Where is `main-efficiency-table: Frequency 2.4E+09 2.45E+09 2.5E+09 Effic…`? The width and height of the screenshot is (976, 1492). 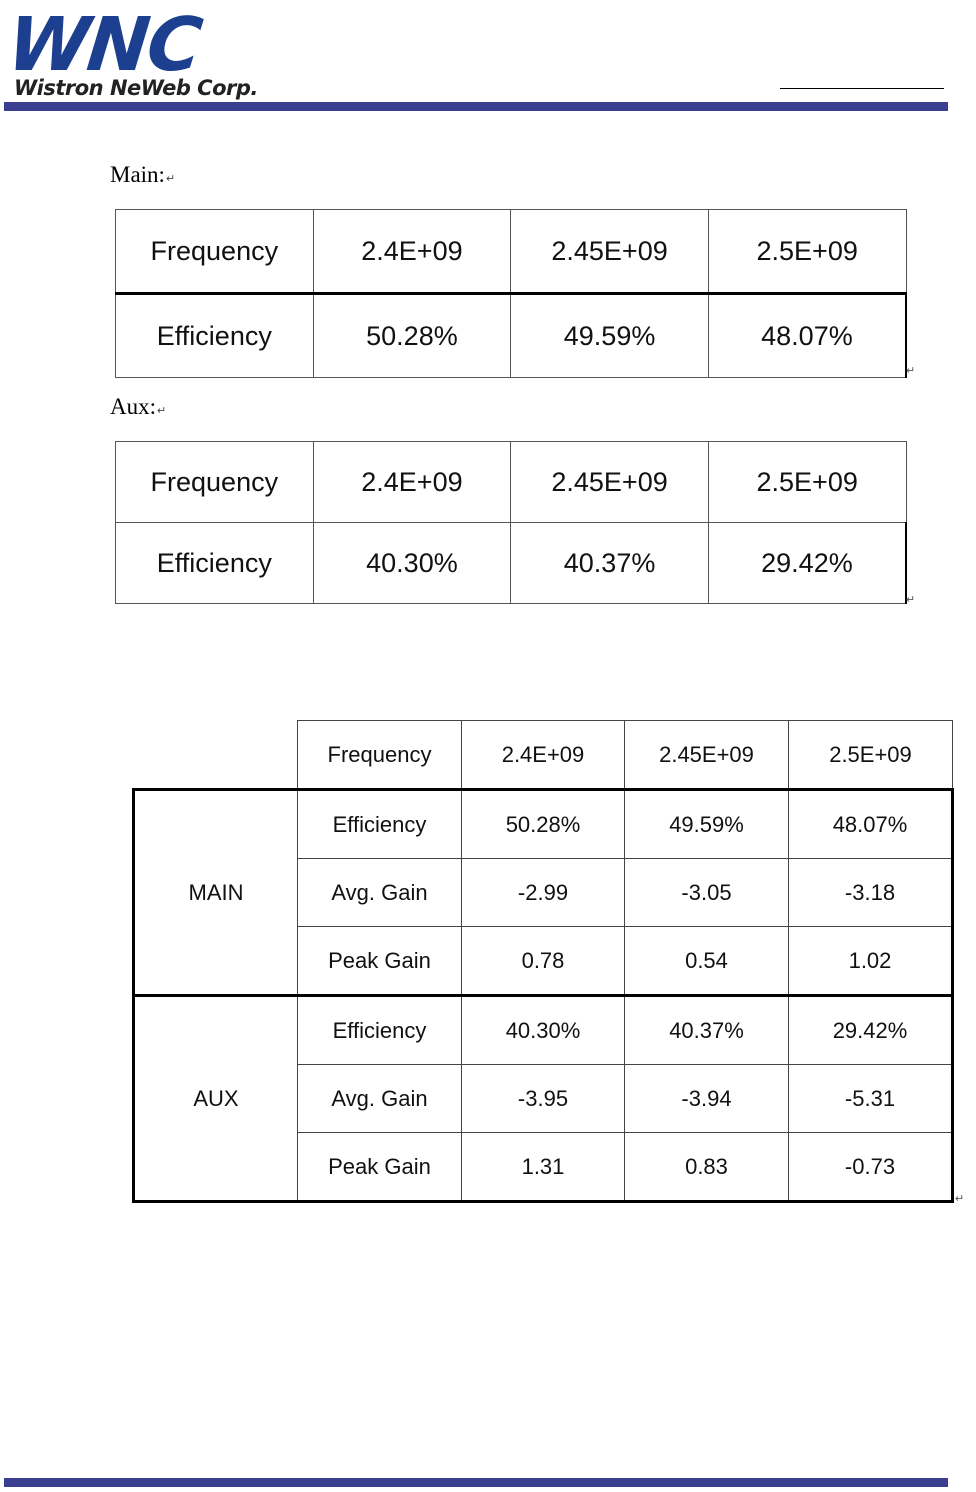
main-efficiency-table: Frequency 2.4E+09 2.45E+09 2.5E+09 Effic… is located at coordinates (511, 293).